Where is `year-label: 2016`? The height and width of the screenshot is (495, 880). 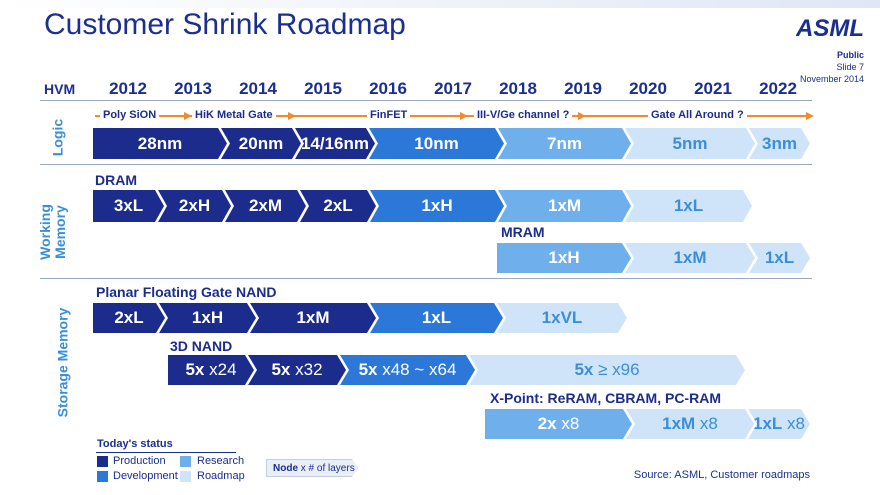 year-label: 2016 is located at coordinates (388, 88).